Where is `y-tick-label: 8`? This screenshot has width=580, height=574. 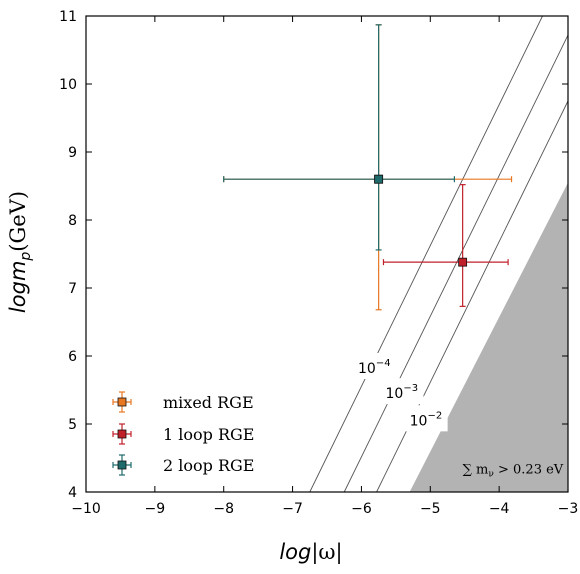
y-tick-label: 8 is located at coordinates (72, 221).